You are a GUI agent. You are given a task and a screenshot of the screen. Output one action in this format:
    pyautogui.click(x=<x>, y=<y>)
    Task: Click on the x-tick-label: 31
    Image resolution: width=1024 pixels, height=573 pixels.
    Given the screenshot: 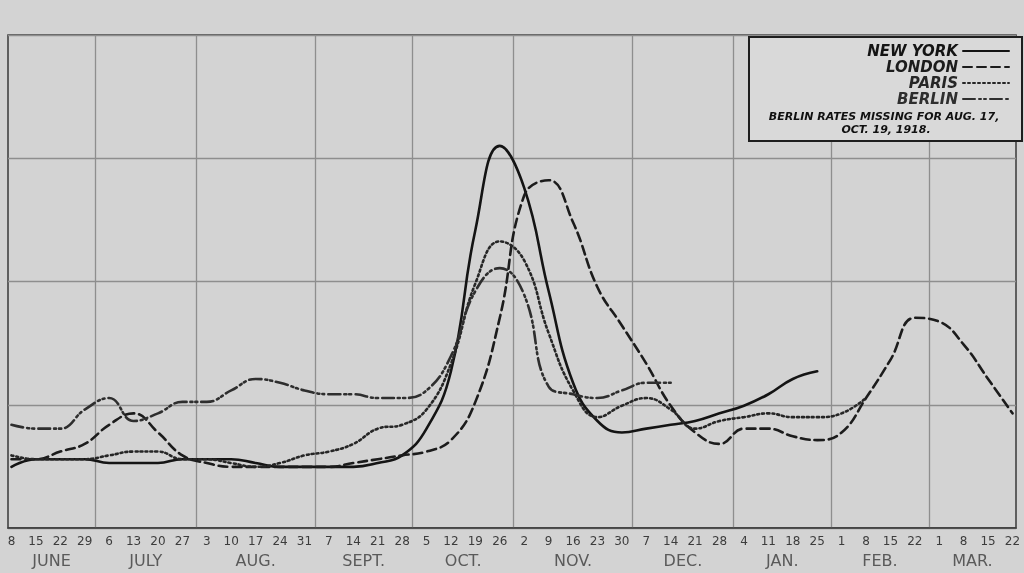 What is the action you would take?
    pyautogui.click(x=304, y=541)
    